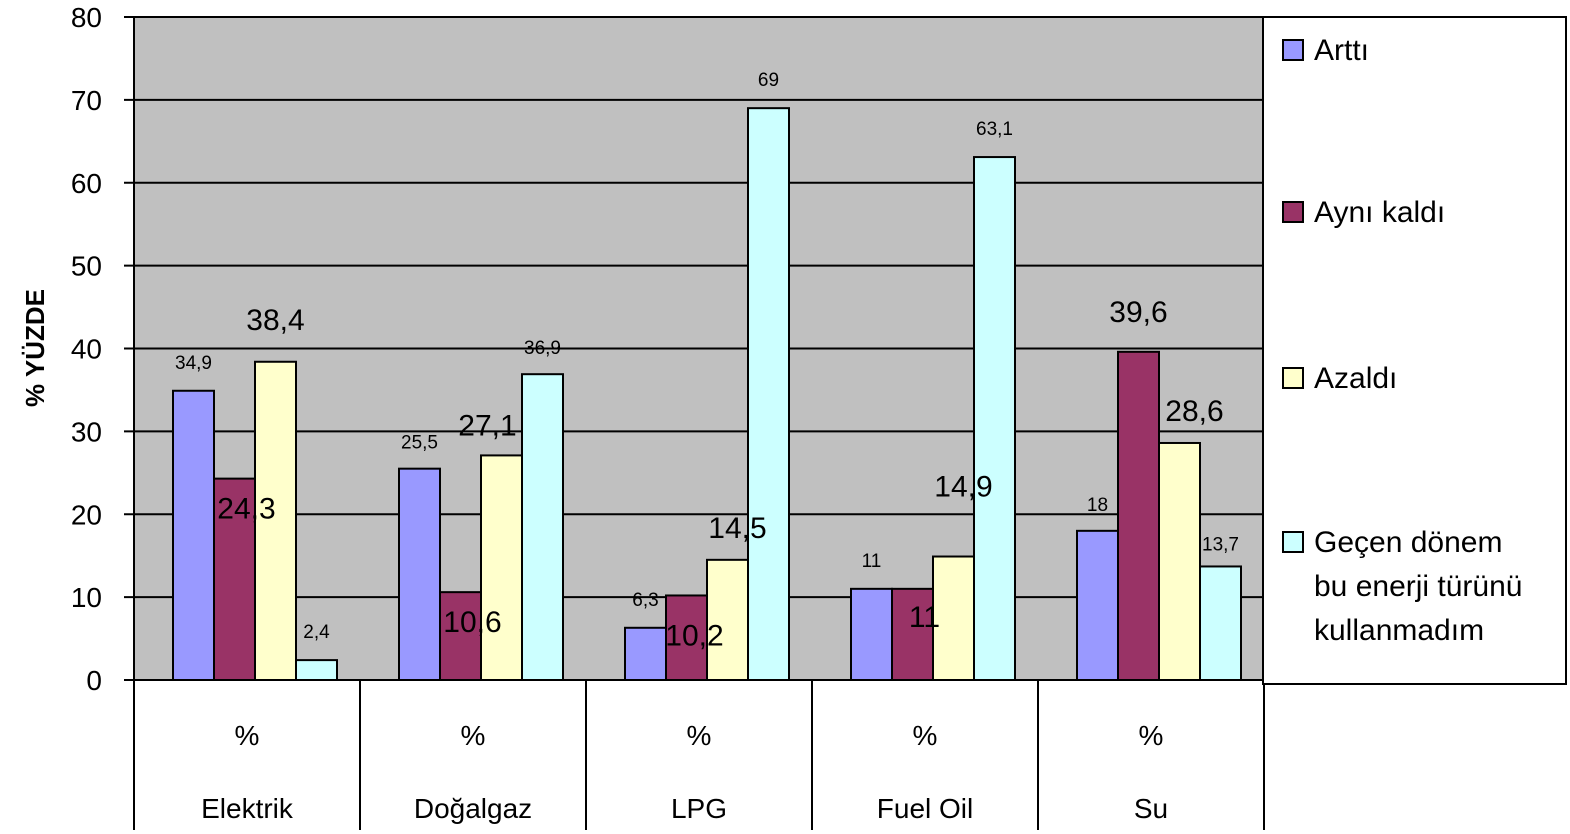 The height and width of the screenshot is (834, 1570). Describe the element at coordinates (86, 266) in the screenshot. I see `y-tick-label: 50` at that location.